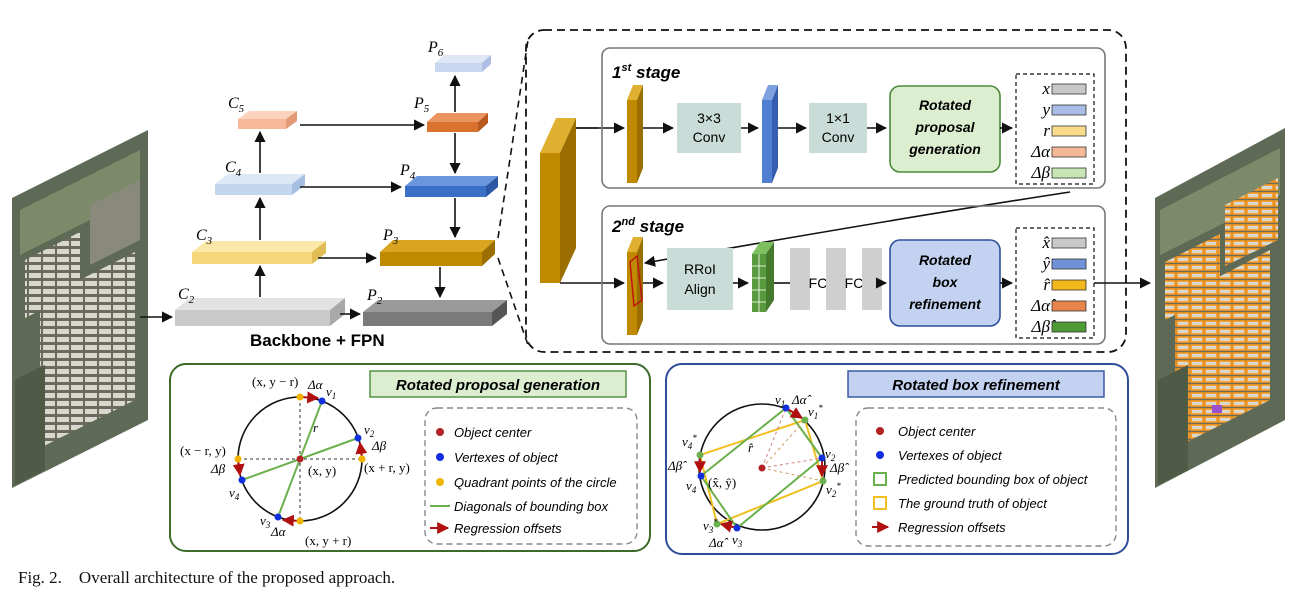 The width and height of the screenshot is (1303, 596). What do you see at coordinates (1069, 131) in the screenshot?
I see `stage1-output-bars` at bounding box center [1069, 131].